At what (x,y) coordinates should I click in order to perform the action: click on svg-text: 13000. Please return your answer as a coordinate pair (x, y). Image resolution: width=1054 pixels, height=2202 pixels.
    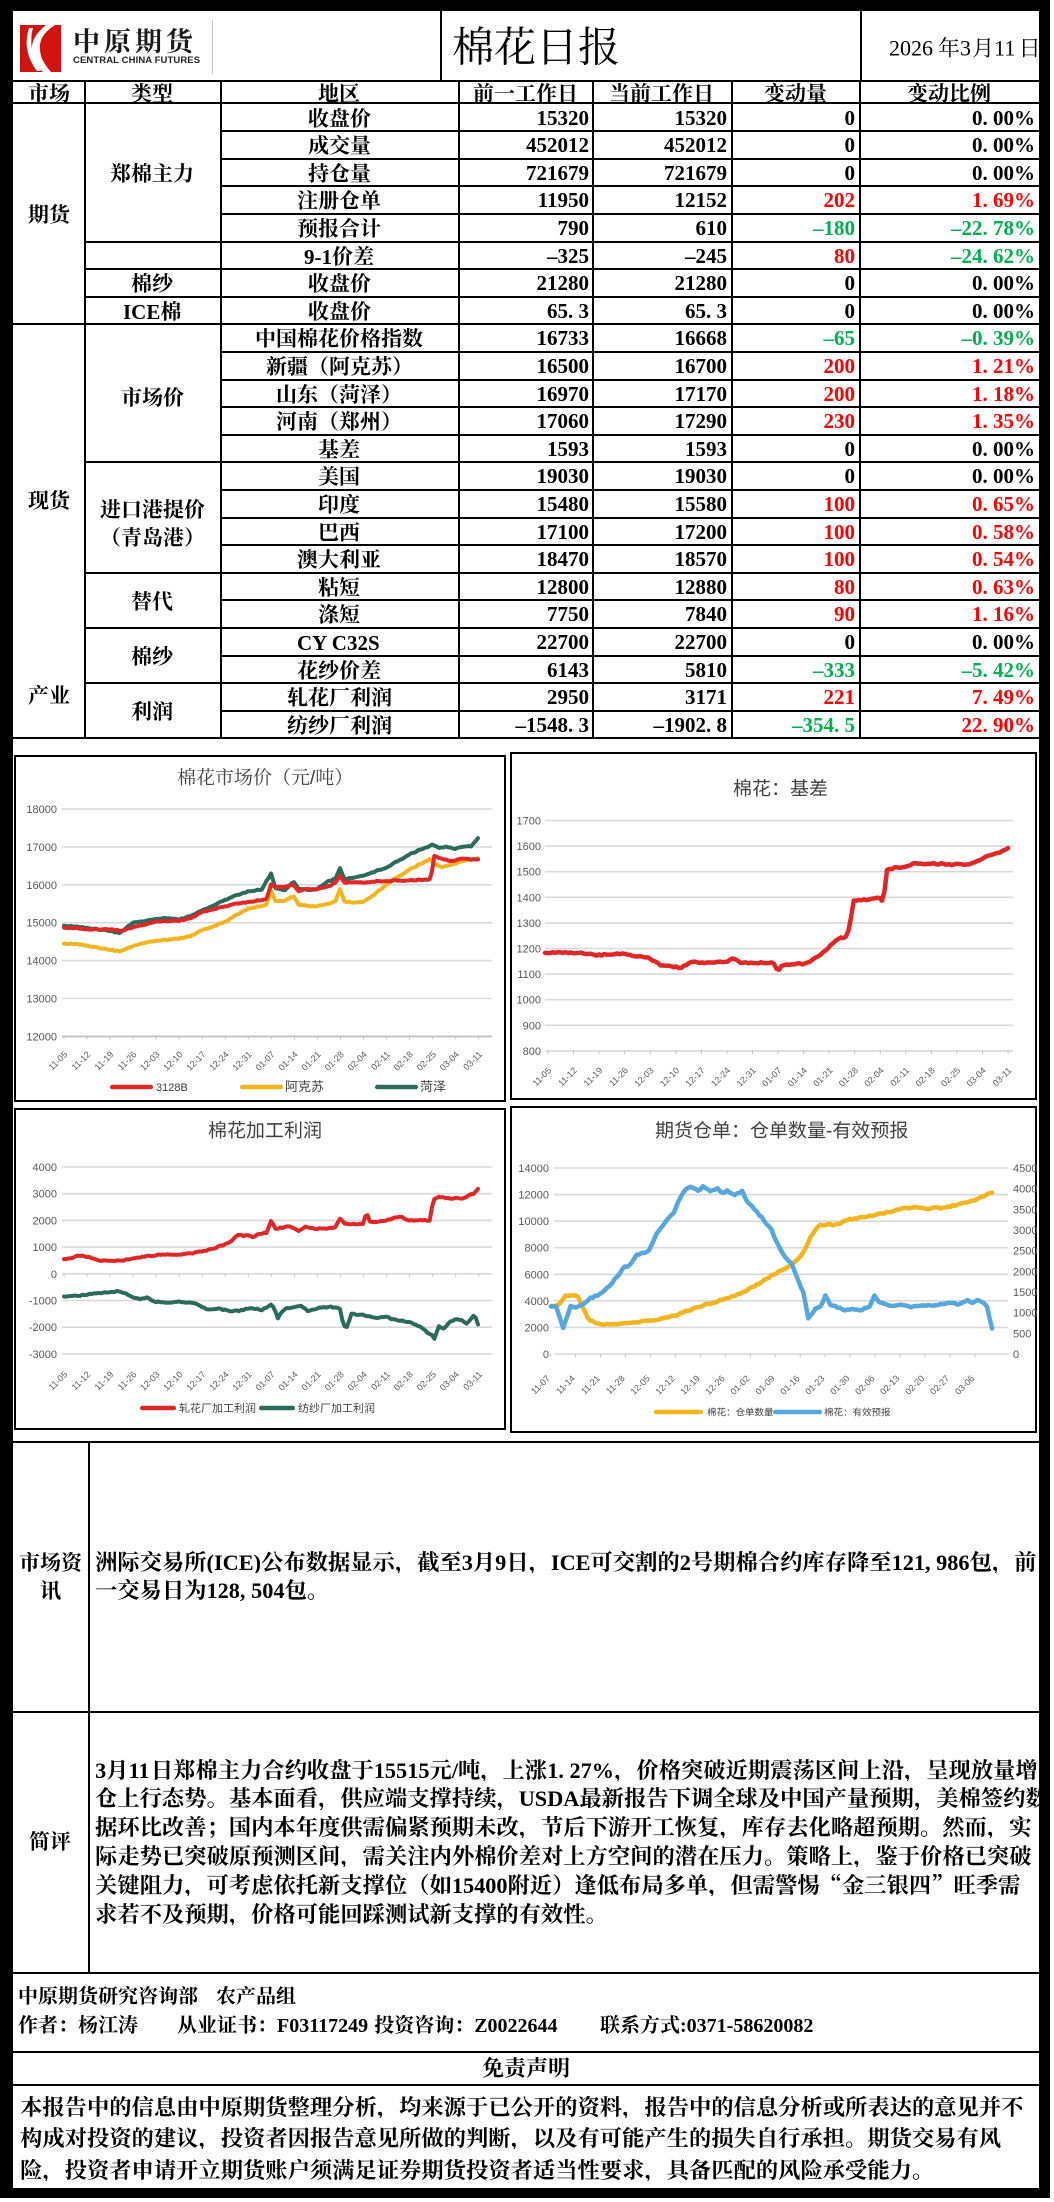
    Looking at the image, I should click on (41, 1000).